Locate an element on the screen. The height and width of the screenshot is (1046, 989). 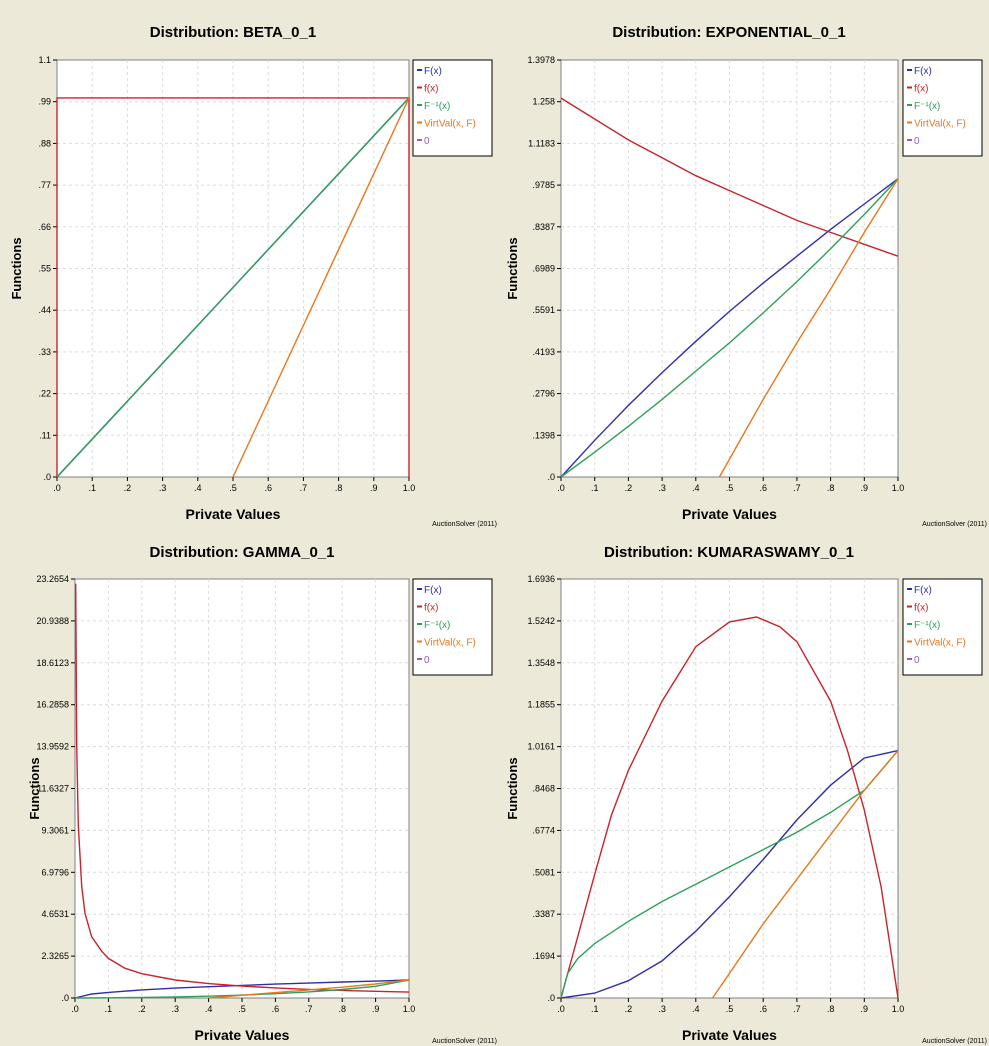
y-tick-label: .44 is located at coordinates (44, 310).